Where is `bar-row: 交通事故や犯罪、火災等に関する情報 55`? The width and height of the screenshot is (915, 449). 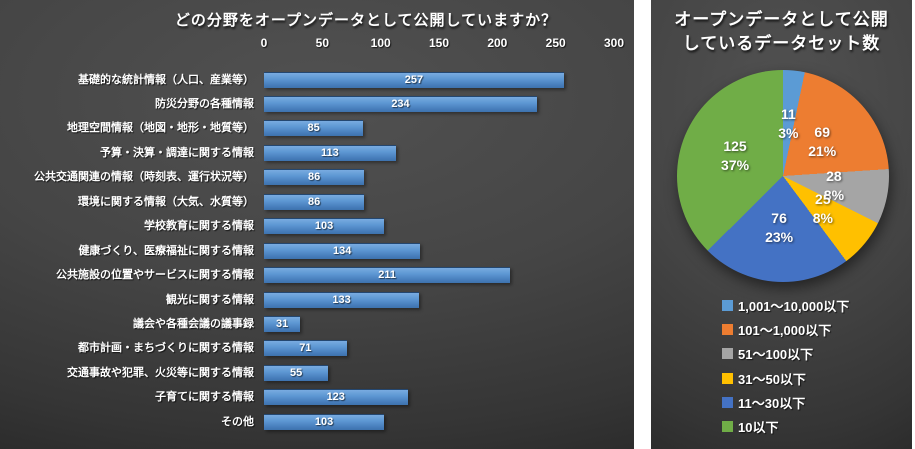
bar-row: 交通事故や犯罪、火災等に関する情報 55 is located at coordinates (317, 373).